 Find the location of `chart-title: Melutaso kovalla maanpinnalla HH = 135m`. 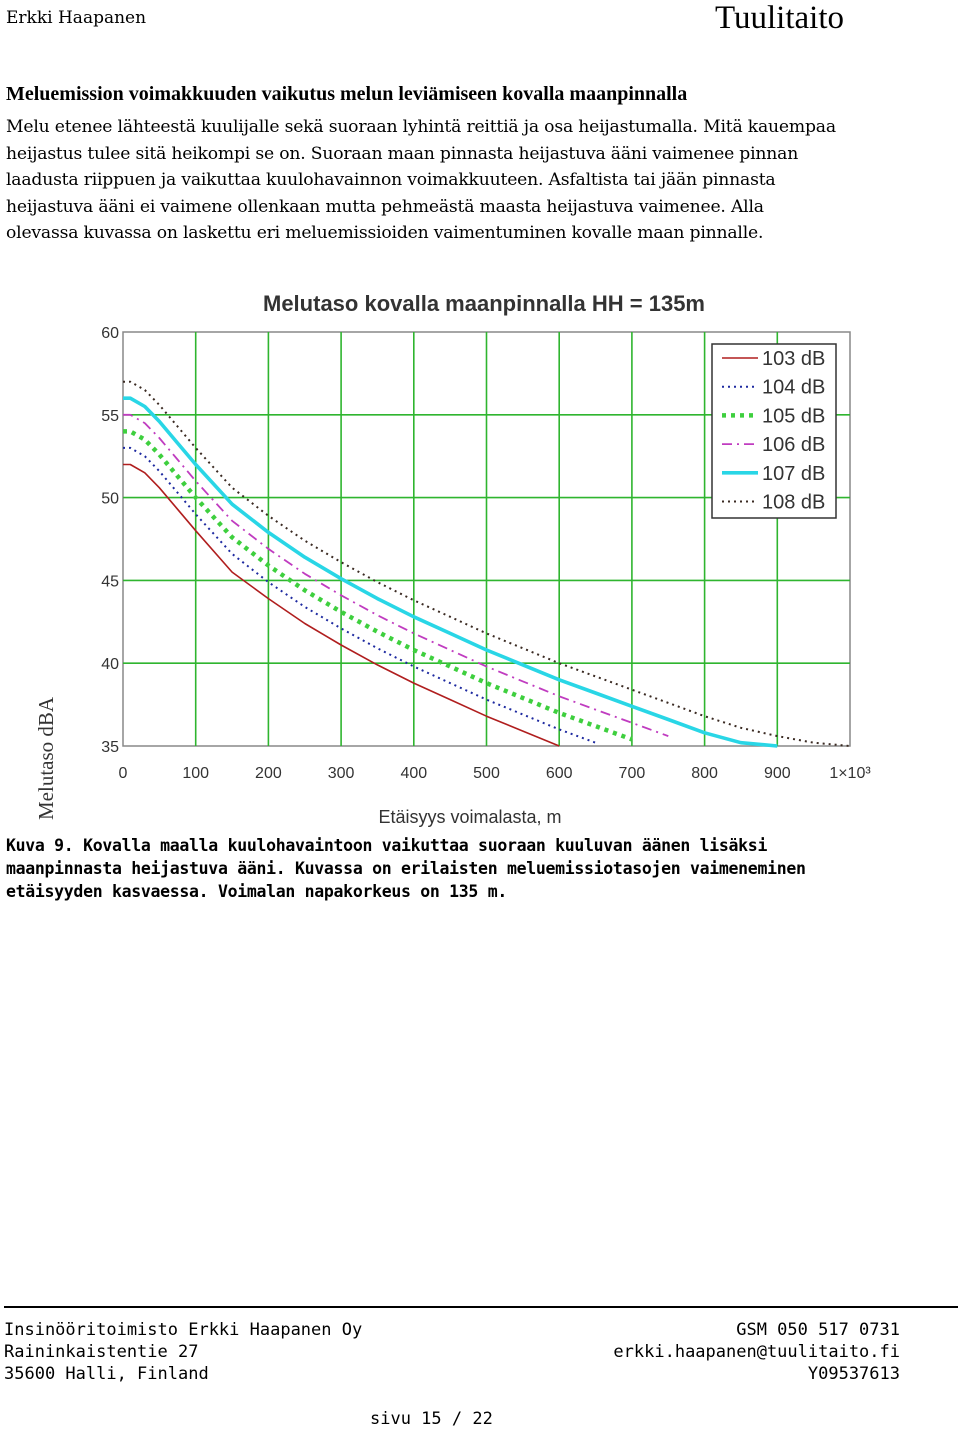

chart-title: Melutaso kovalla maanpinnalla HH = 135m is located at coordinates (484, 303).